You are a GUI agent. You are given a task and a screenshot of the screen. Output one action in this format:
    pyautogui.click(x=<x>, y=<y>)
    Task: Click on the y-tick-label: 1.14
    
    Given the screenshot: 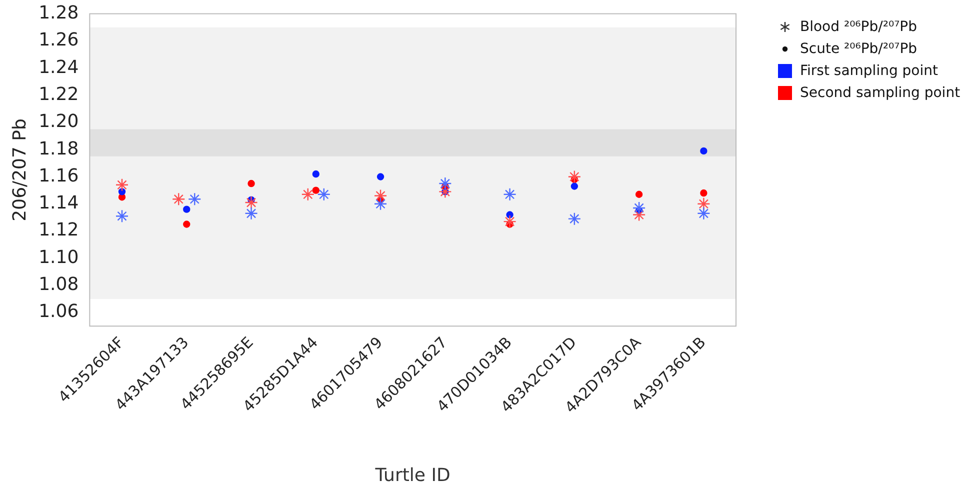 What is the action you would take?
    pyautogui.click(x=58, y=203)
    